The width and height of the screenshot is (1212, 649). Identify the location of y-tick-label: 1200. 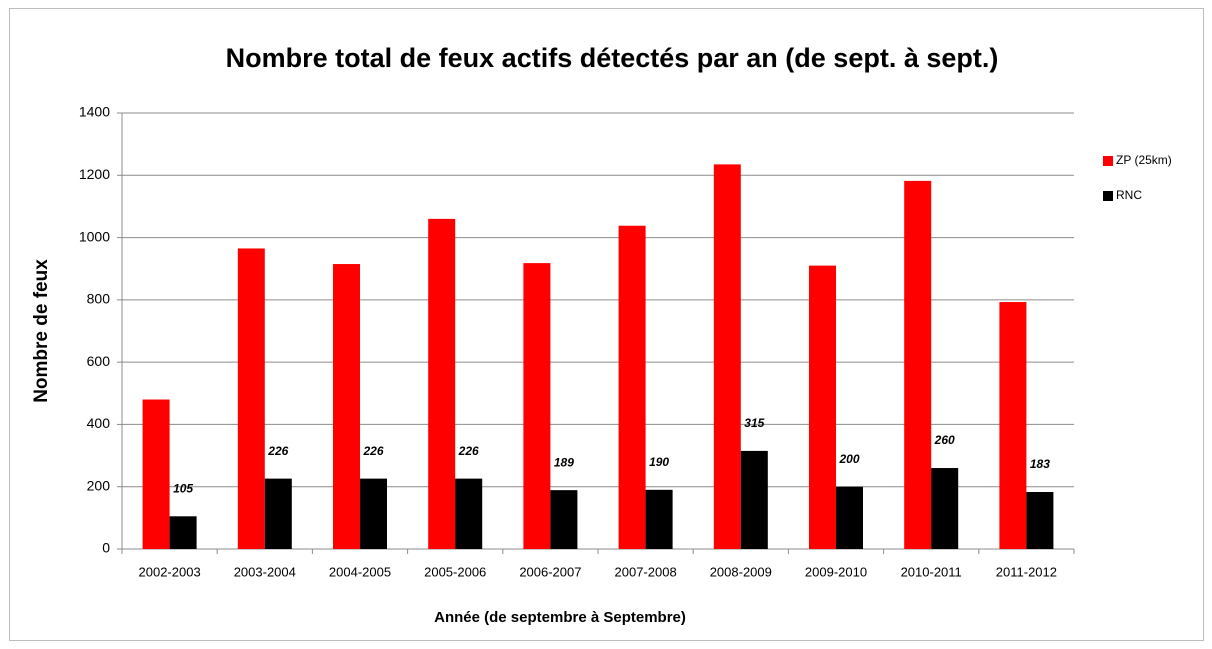
(94, 174).